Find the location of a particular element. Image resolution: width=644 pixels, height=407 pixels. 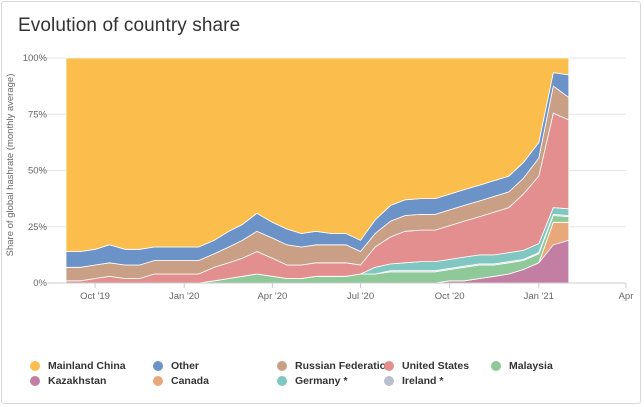

y-tick-label: 50% is located at coordinates (38, 171).